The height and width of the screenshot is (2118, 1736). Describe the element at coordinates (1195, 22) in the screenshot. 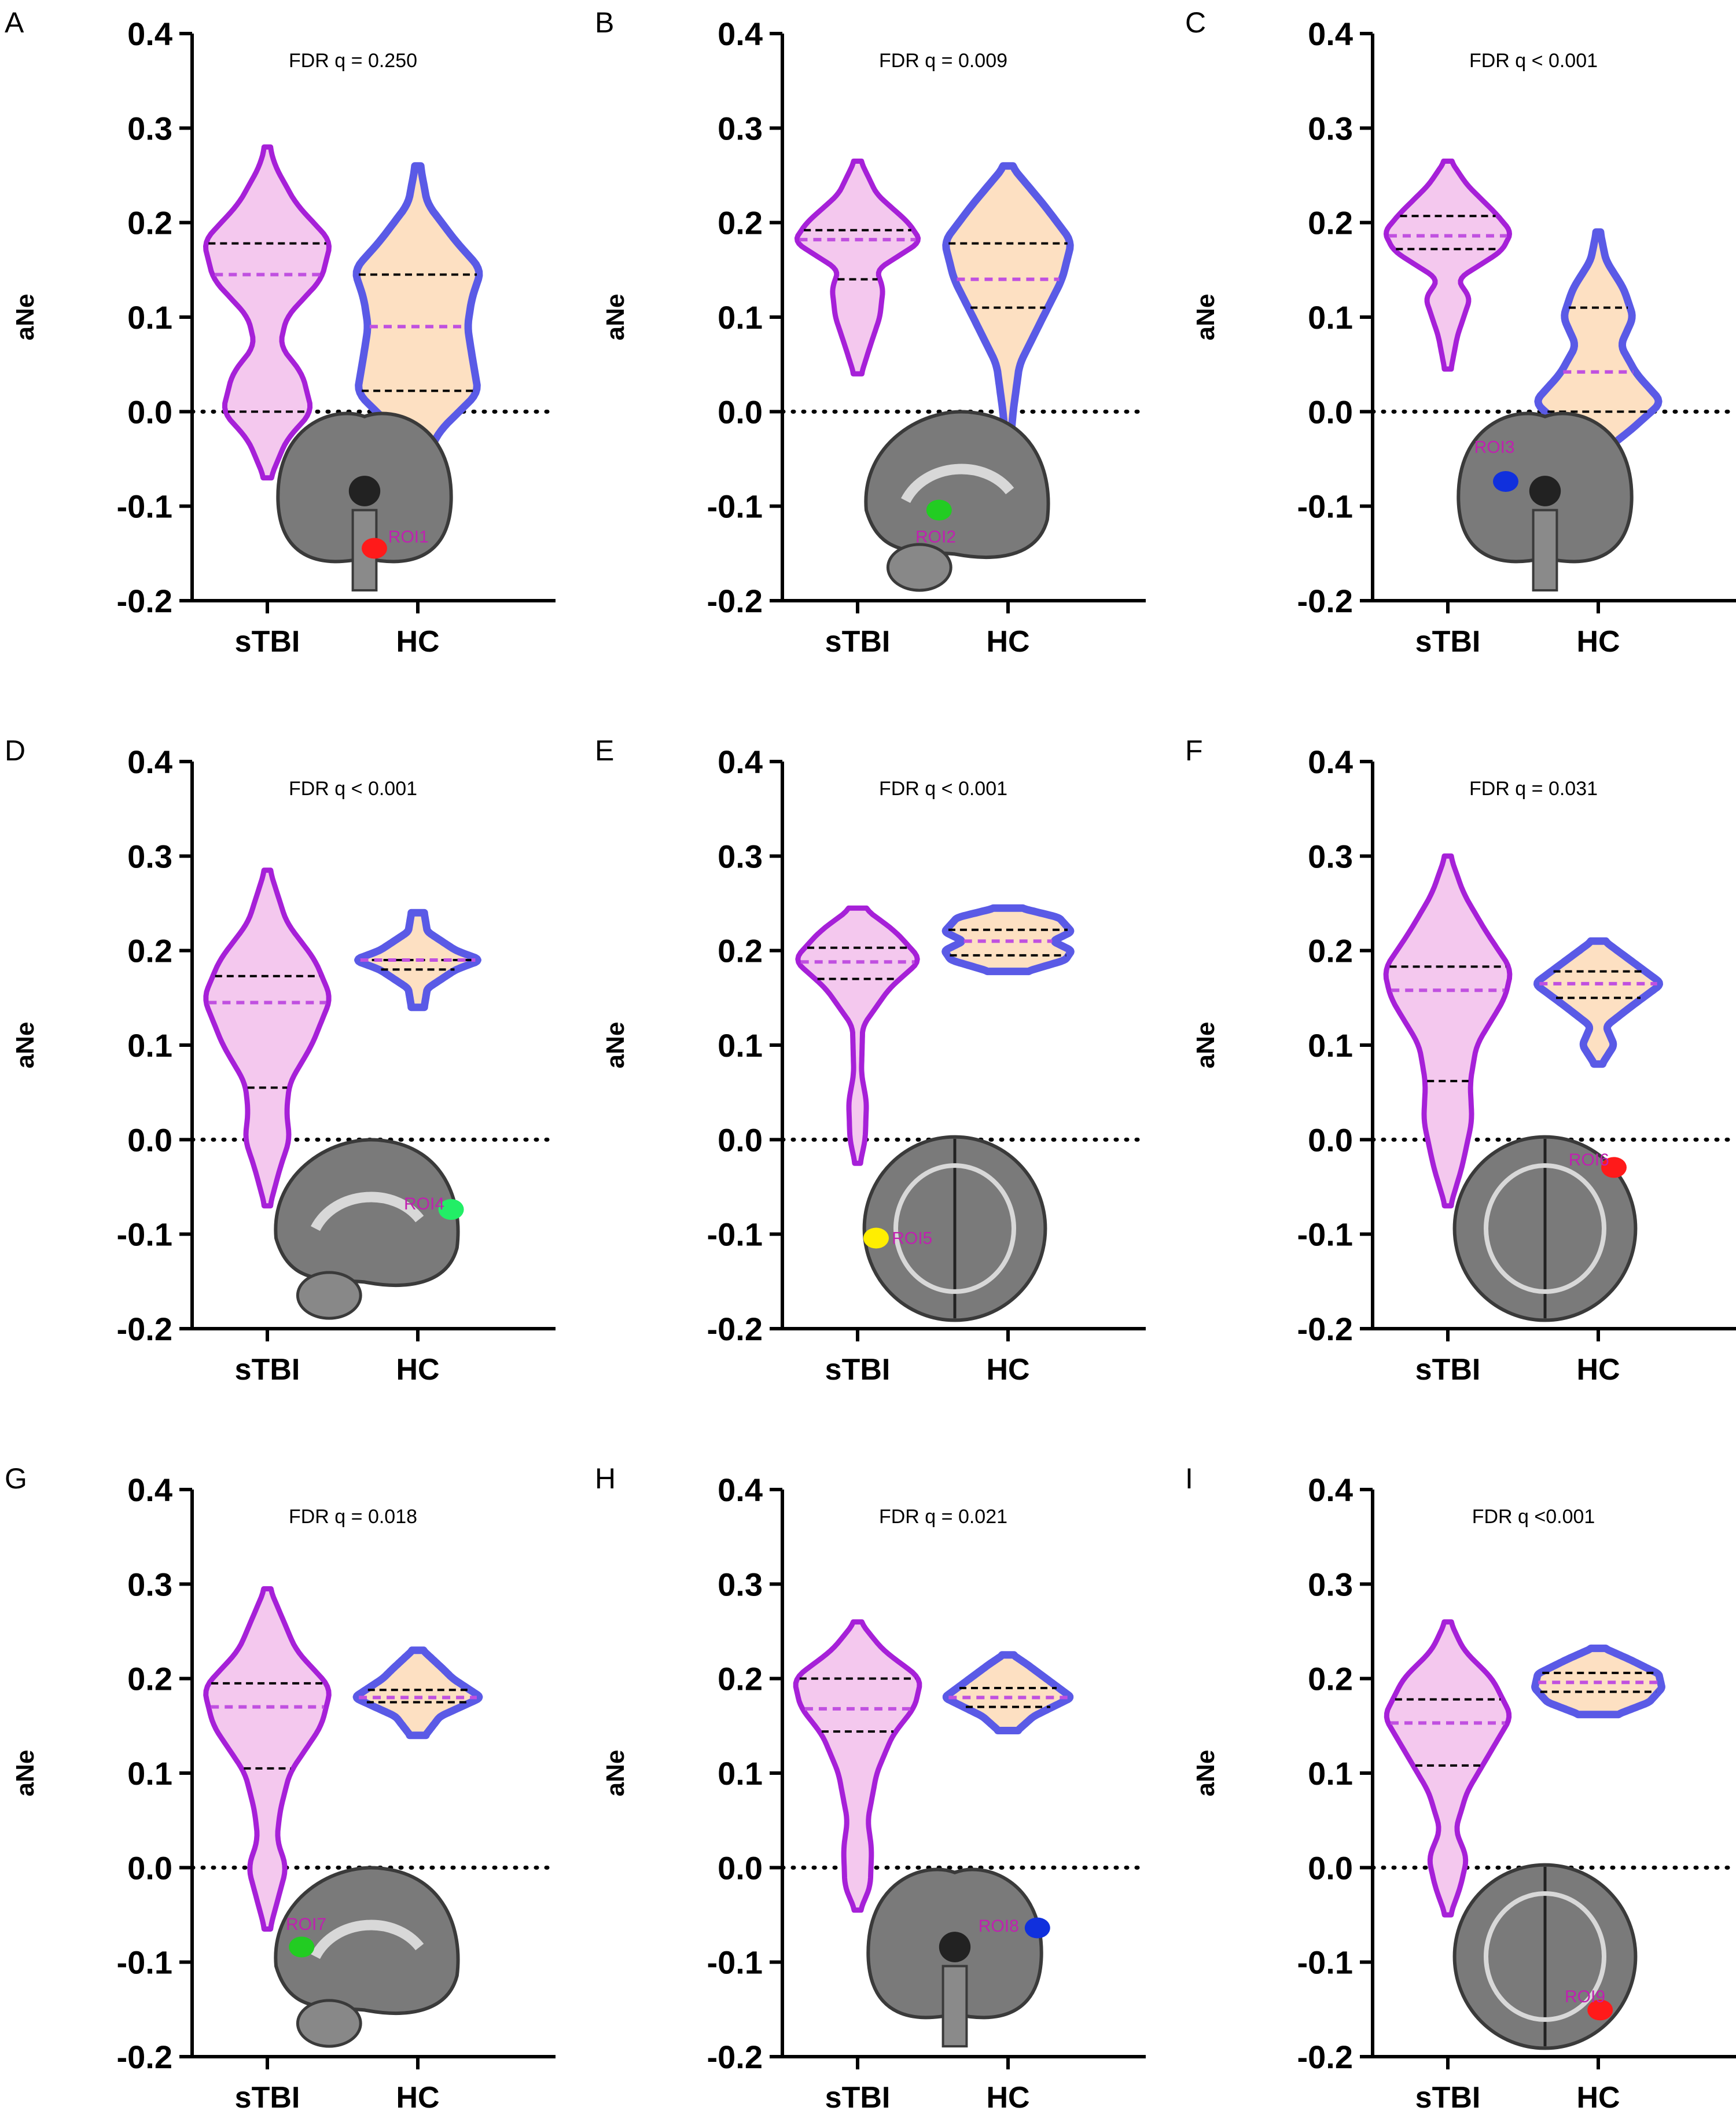

I see `panel-letter: C` at that location.